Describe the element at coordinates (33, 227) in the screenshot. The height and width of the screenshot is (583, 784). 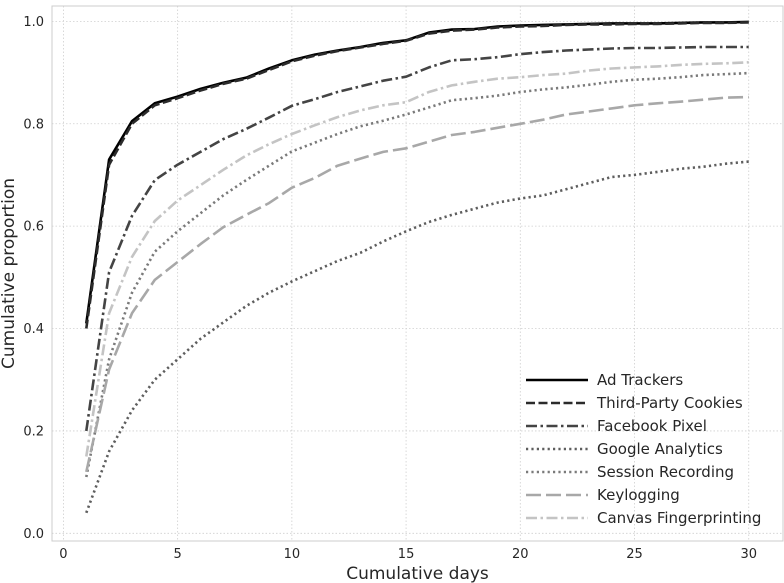
I see `y-tick-label: 0.6` at that location.